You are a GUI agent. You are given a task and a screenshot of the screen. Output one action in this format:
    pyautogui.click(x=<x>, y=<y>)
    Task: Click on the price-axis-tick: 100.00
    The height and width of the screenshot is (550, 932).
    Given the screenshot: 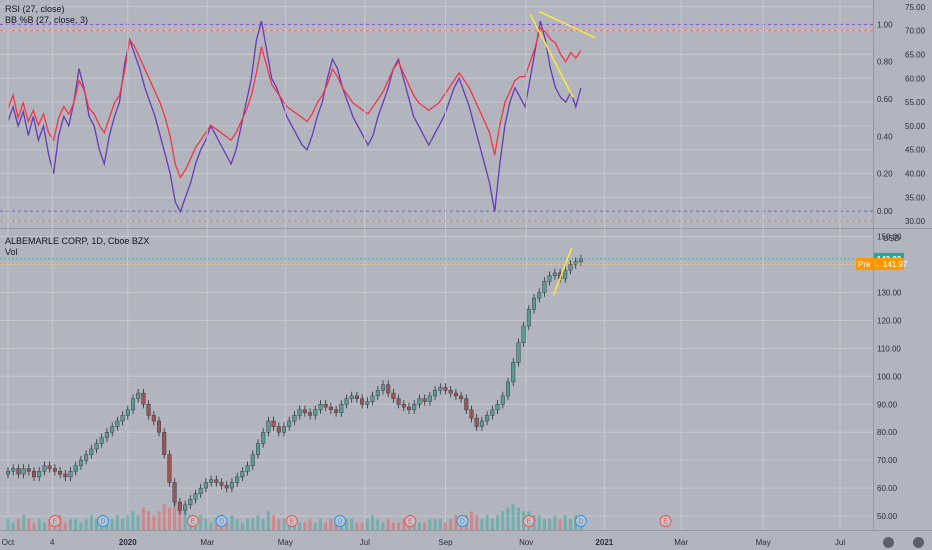 What is the action you would take?
    pyautogui.click(x=889, y=376)
    